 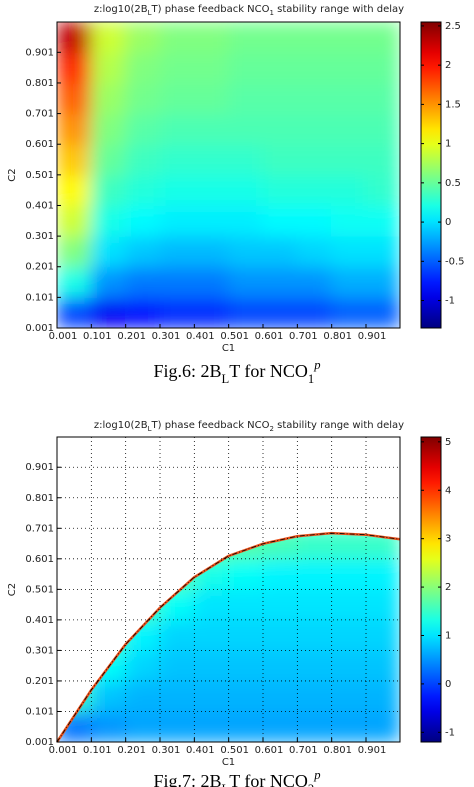 I want to click on text-part: 1, so click(x=272, y=13).